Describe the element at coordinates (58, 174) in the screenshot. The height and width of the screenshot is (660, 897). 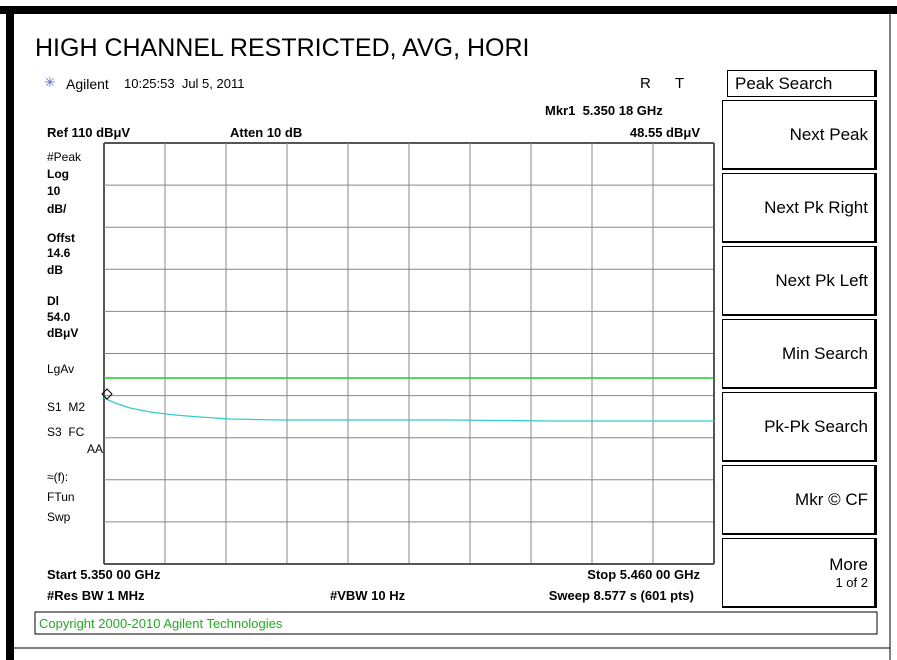
I see `side-label: Log` at that location.